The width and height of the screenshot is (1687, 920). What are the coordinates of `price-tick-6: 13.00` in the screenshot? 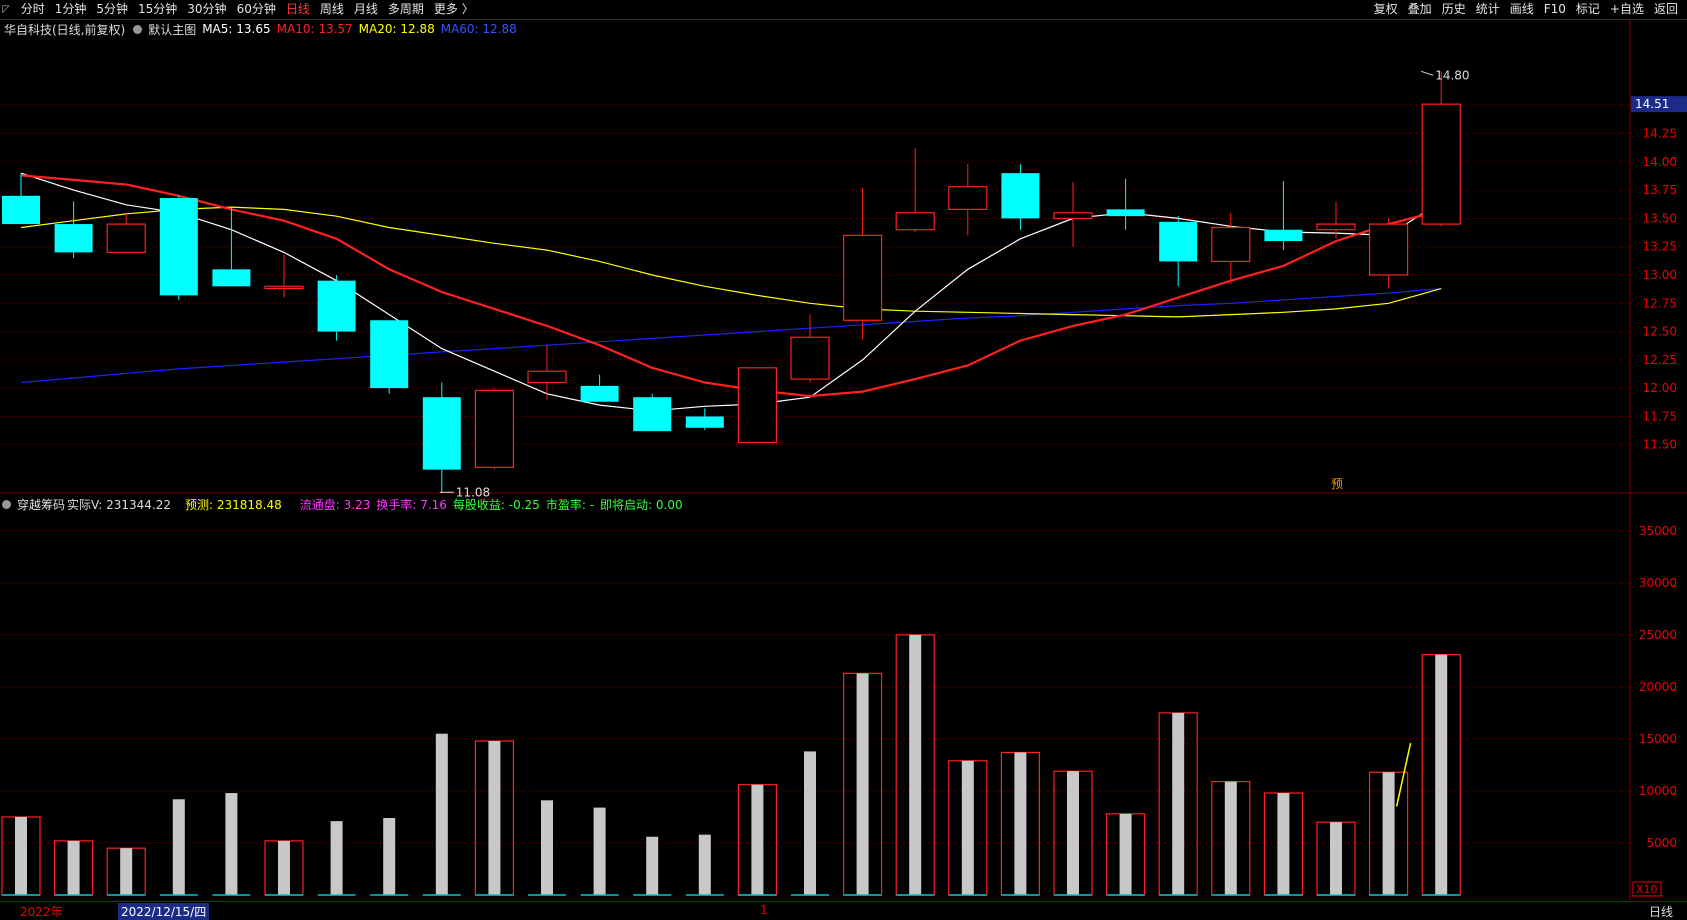 It's located at (1660, 275).